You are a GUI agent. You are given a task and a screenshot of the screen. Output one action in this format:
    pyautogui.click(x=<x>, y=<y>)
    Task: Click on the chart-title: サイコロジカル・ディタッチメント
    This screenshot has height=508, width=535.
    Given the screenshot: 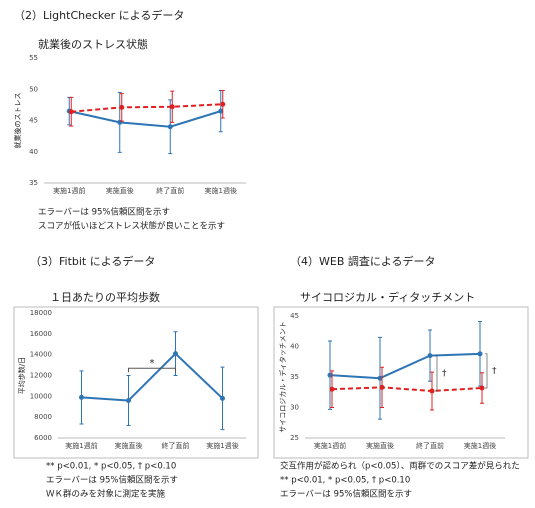 What is the action you would take?
    pyautogui.click(x=387, y=297)
    